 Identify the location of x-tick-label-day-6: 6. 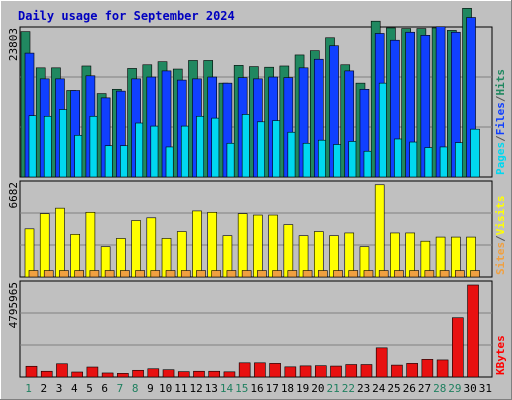
(104, 388).